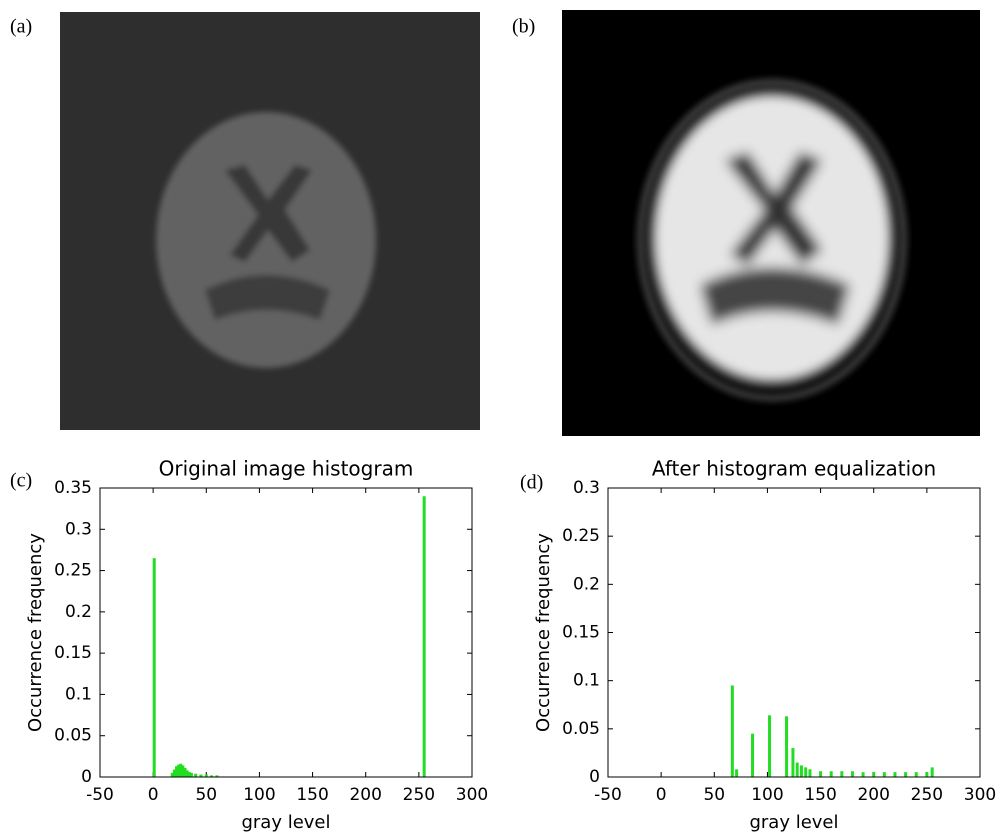 This screenshot has height=834, width=999. I want to click on chart-title: After histogram equalization, so click(794, 469).